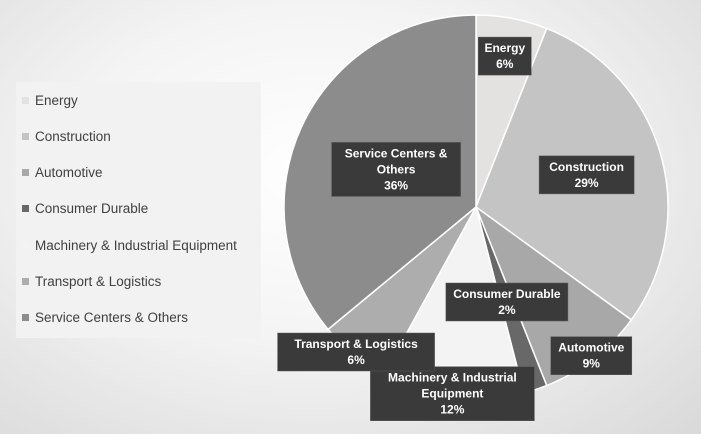 This screenshot has width=701, height=434. I want to click on legend-label: Construction, so click(73, 136).